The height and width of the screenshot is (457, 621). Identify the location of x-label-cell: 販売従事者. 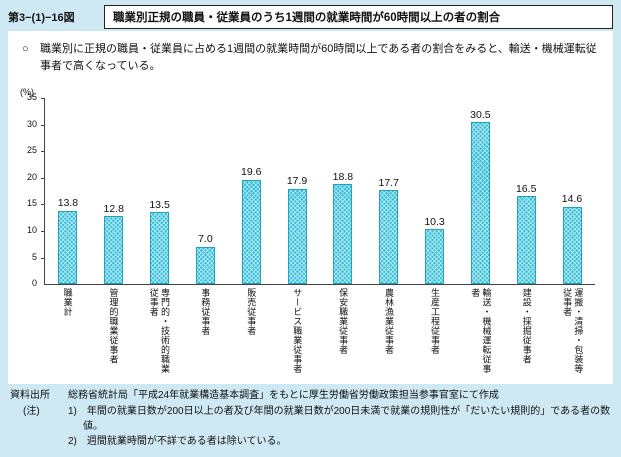
(251, 333).